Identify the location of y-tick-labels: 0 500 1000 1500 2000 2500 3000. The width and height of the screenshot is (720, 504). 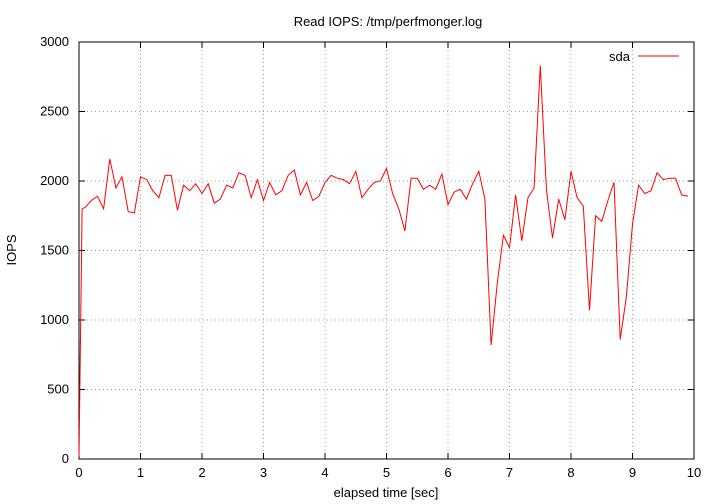
(54, 250).